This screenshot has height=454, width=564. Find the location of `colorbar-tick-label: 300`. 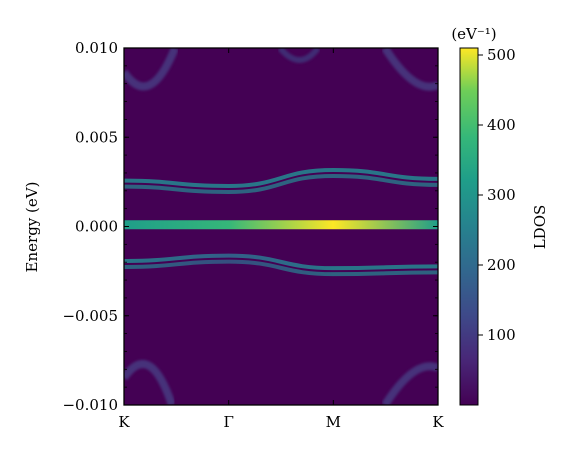

colorbar-tick-label: 300 is located at coordinates (501, 195).